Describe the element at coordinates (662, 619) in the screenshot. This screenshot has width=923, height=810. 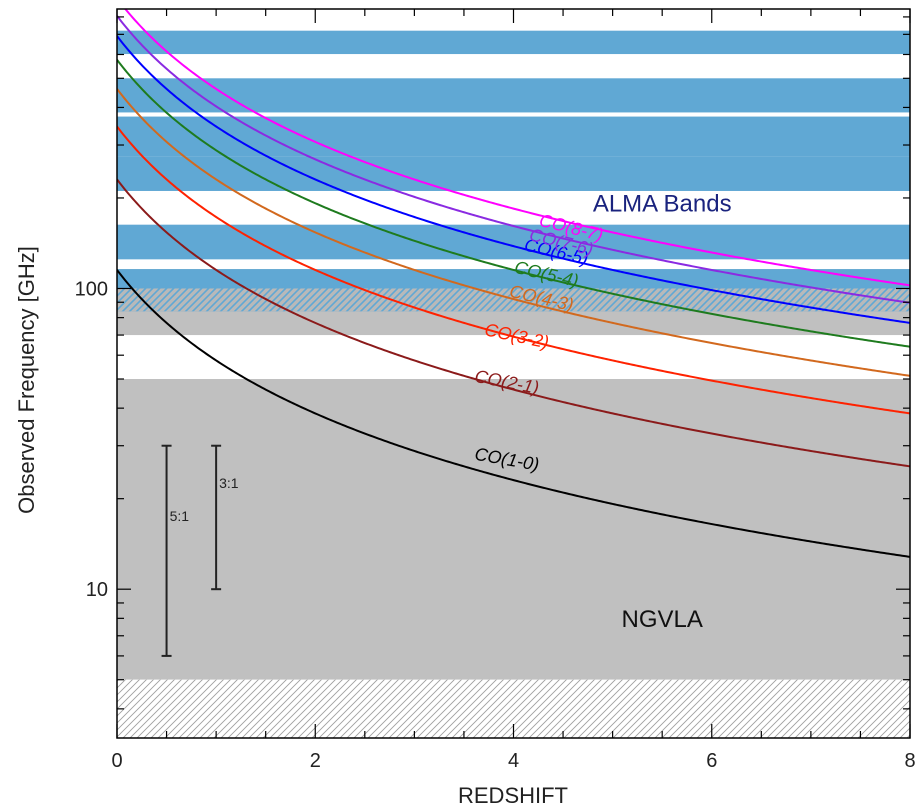
I see `region-label-1: NGVLA` at that location.